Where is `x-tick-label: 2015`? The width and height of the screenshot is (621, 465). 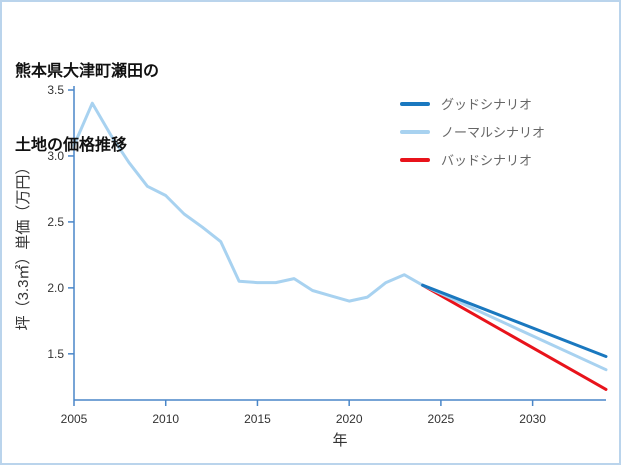 x-tick-label: 2015 is located at coordinates (257, 419).